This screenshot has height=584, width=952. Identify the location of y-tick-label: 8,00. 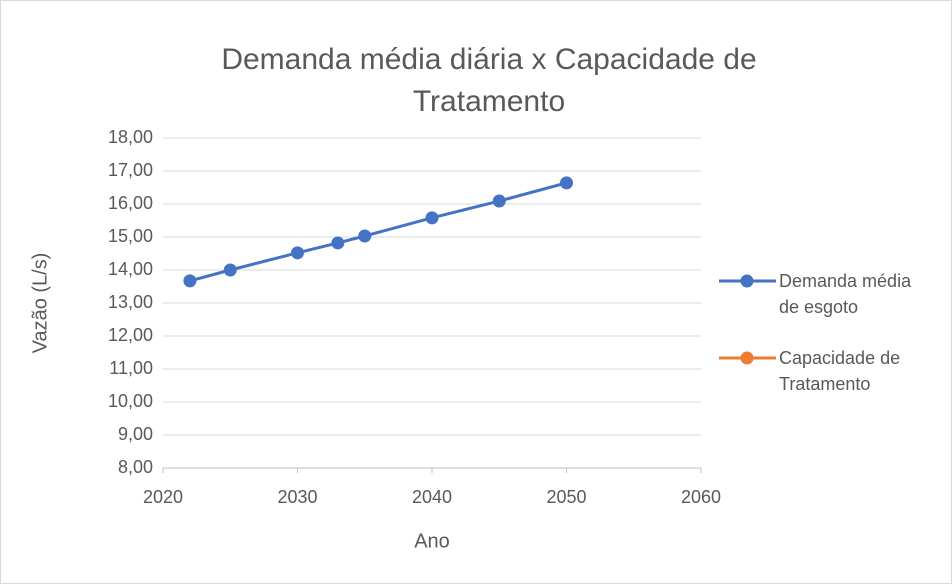
(135, 467).